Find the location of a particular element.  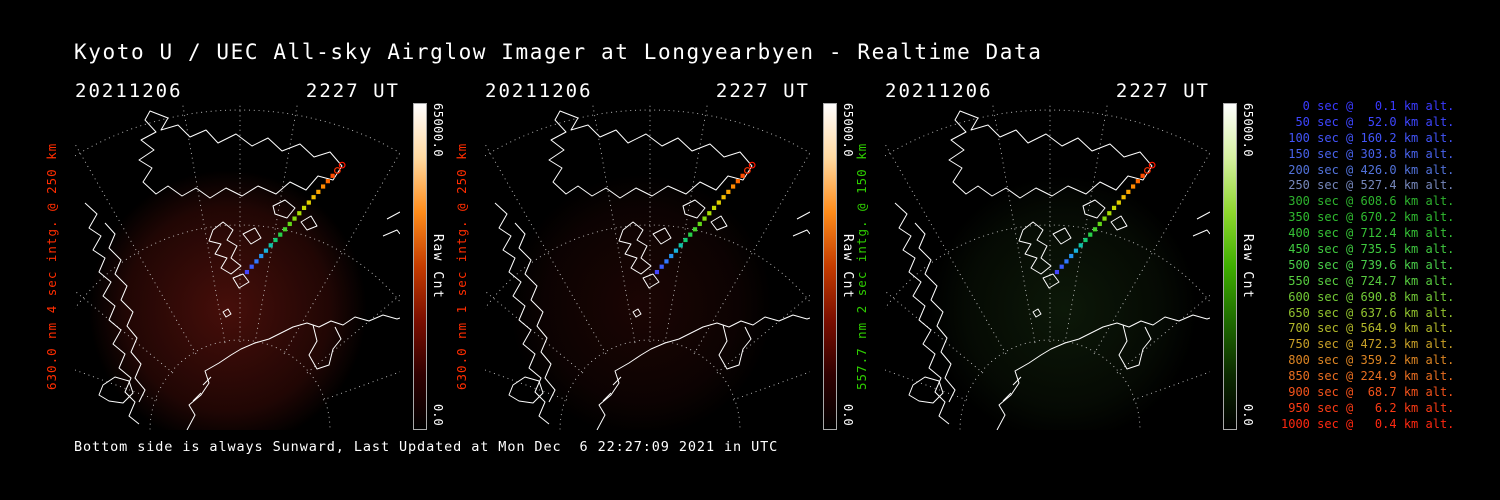

wavelength-label: 557.7 nm 2 sec intg. @ 150 km is located at coordinates (861, 266).